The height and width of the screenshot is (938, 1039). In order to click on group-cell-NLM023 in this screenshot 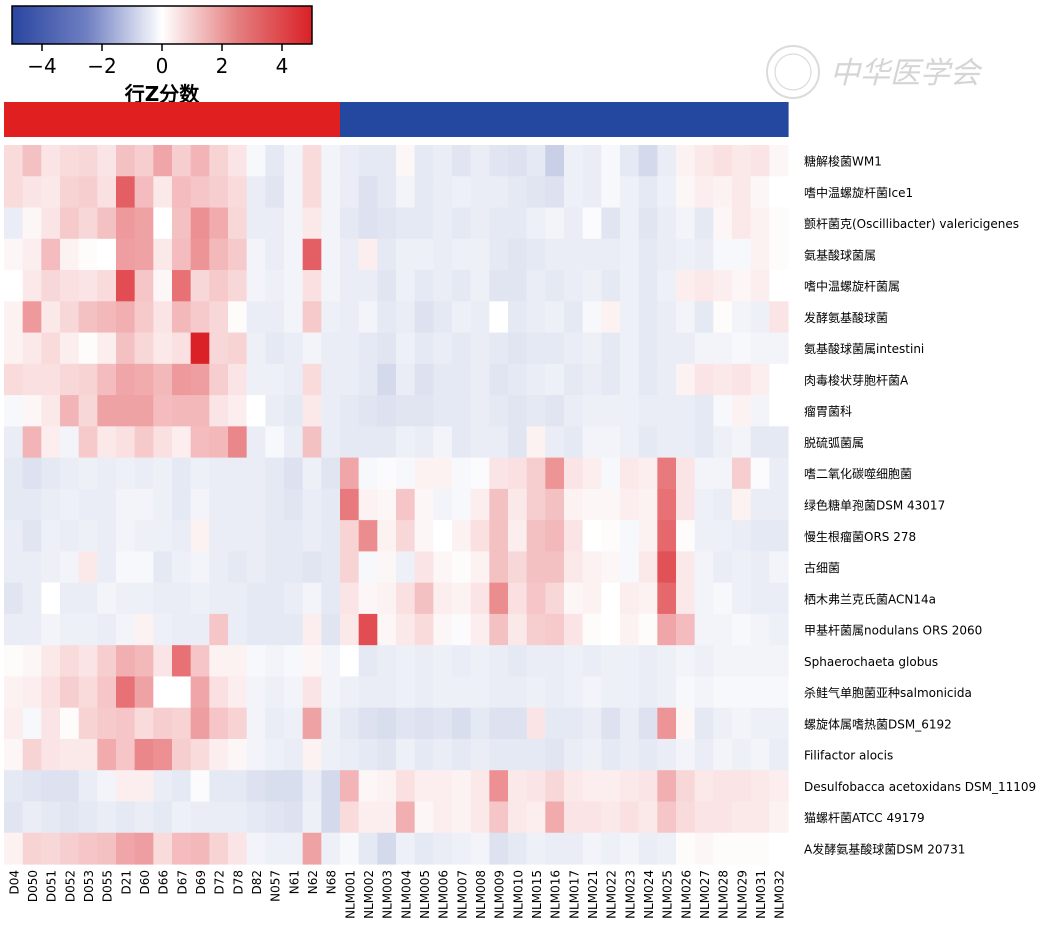, I will do `click(630, 119)`.